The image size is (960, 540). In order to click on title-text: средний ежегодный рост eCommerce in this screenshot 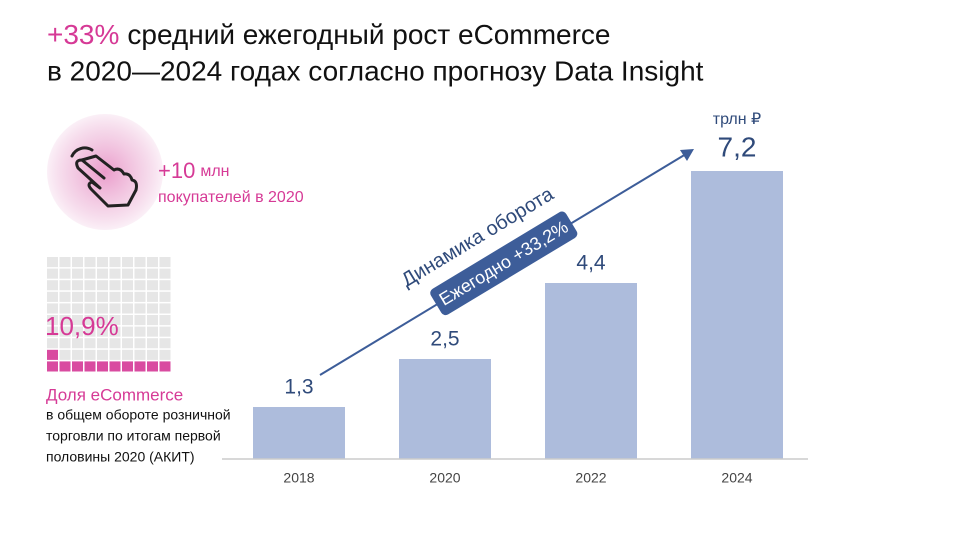, I will do `click(368, 34)`.